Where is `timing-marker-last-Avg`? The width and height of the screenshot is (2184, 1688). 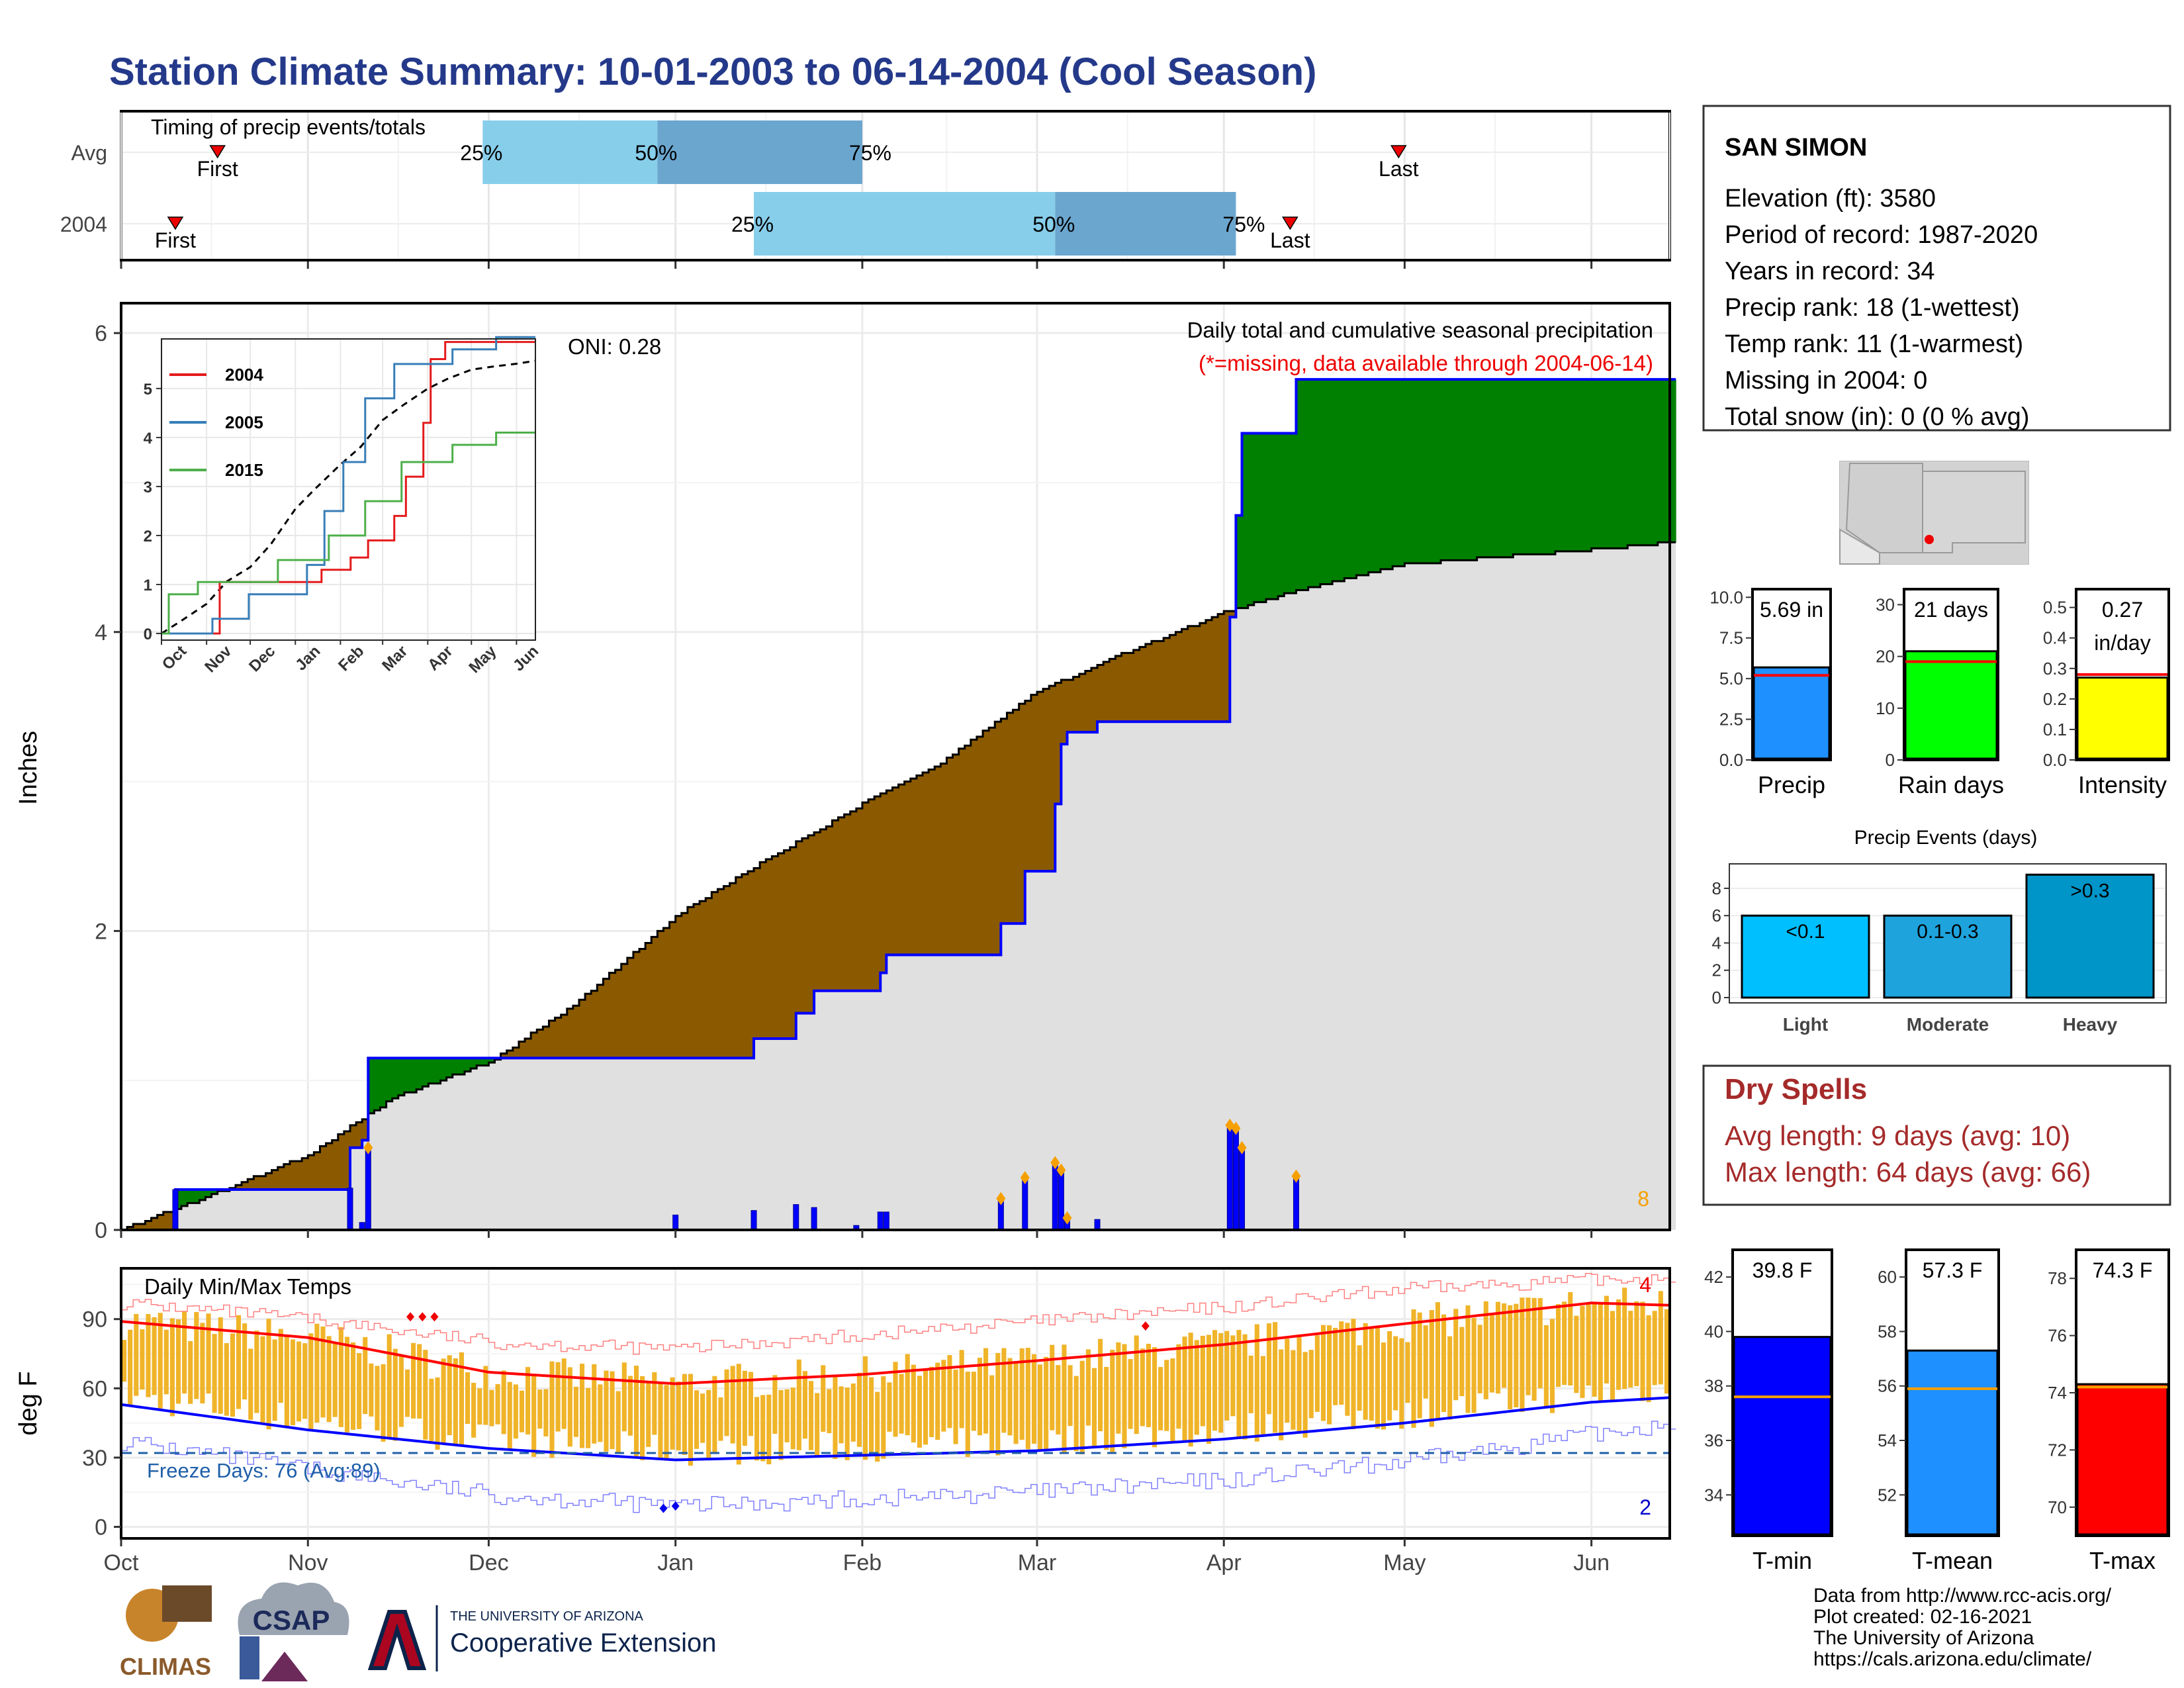
timing-marker-last-Avg is located at coordinates (1399, 152).